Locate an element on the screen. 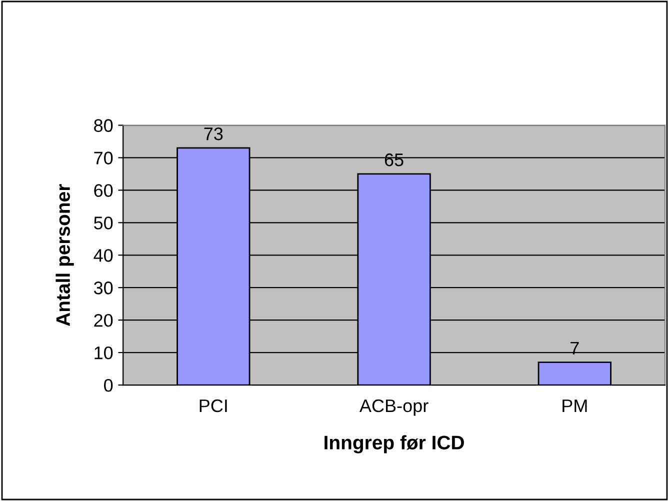 The image size is (669, 501). x-tick-label: PCI is located at coordinates (213, 405).